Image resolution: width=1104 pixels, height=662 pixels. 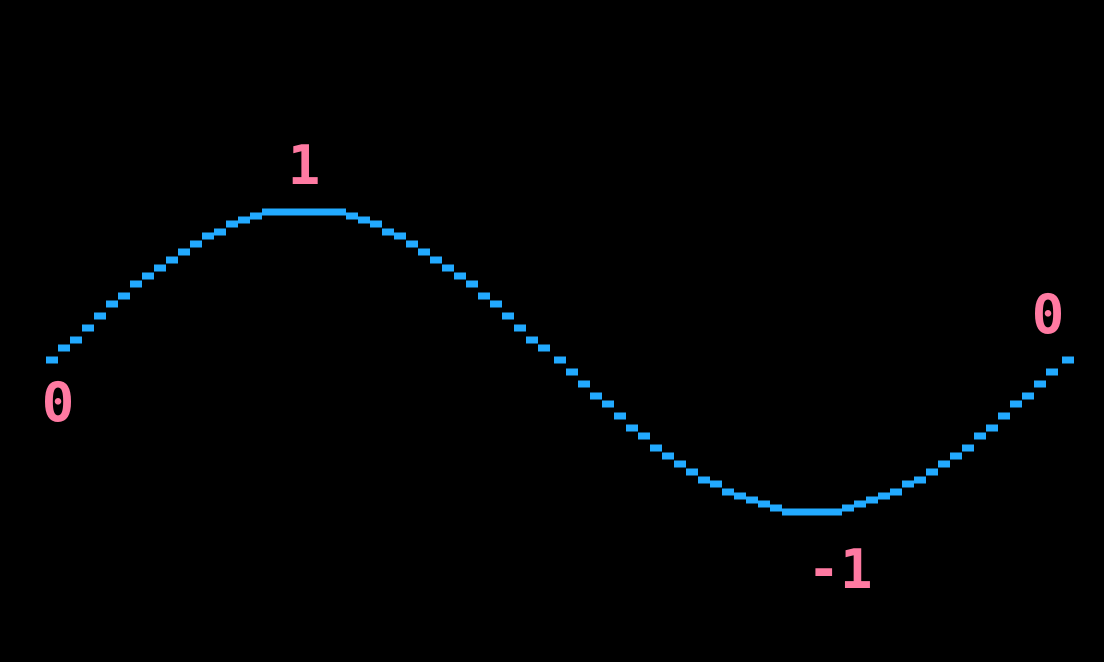 I want to click on value-label: -1, so click(x=839, y=569).